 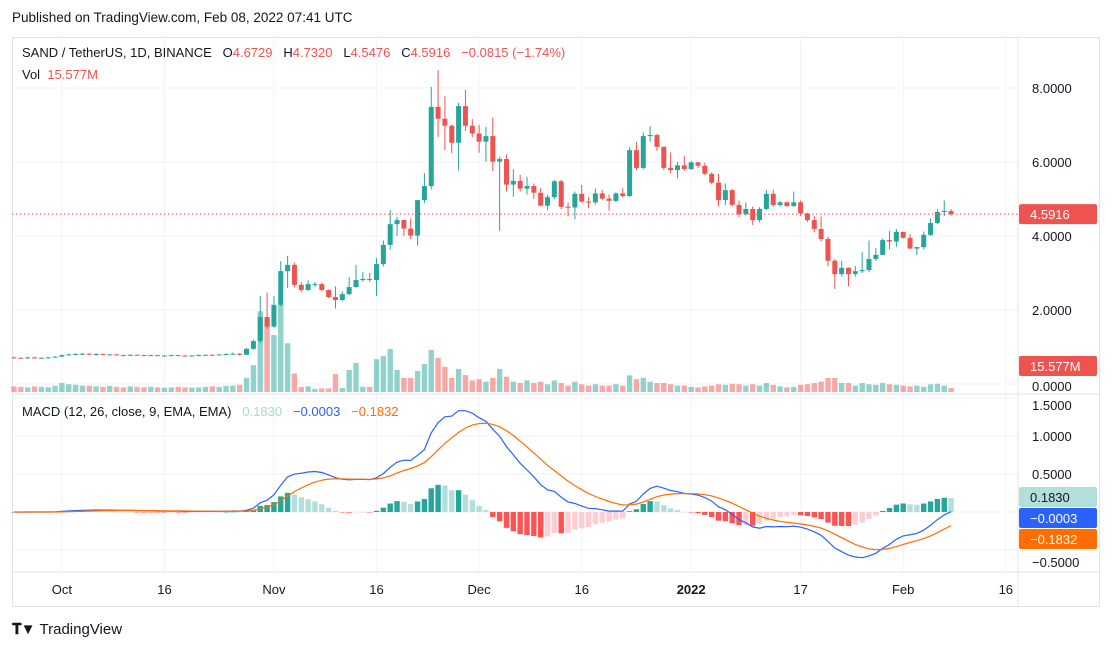 I want to click on last-volume-label: 15.577M, so click(x=1055, y=366).